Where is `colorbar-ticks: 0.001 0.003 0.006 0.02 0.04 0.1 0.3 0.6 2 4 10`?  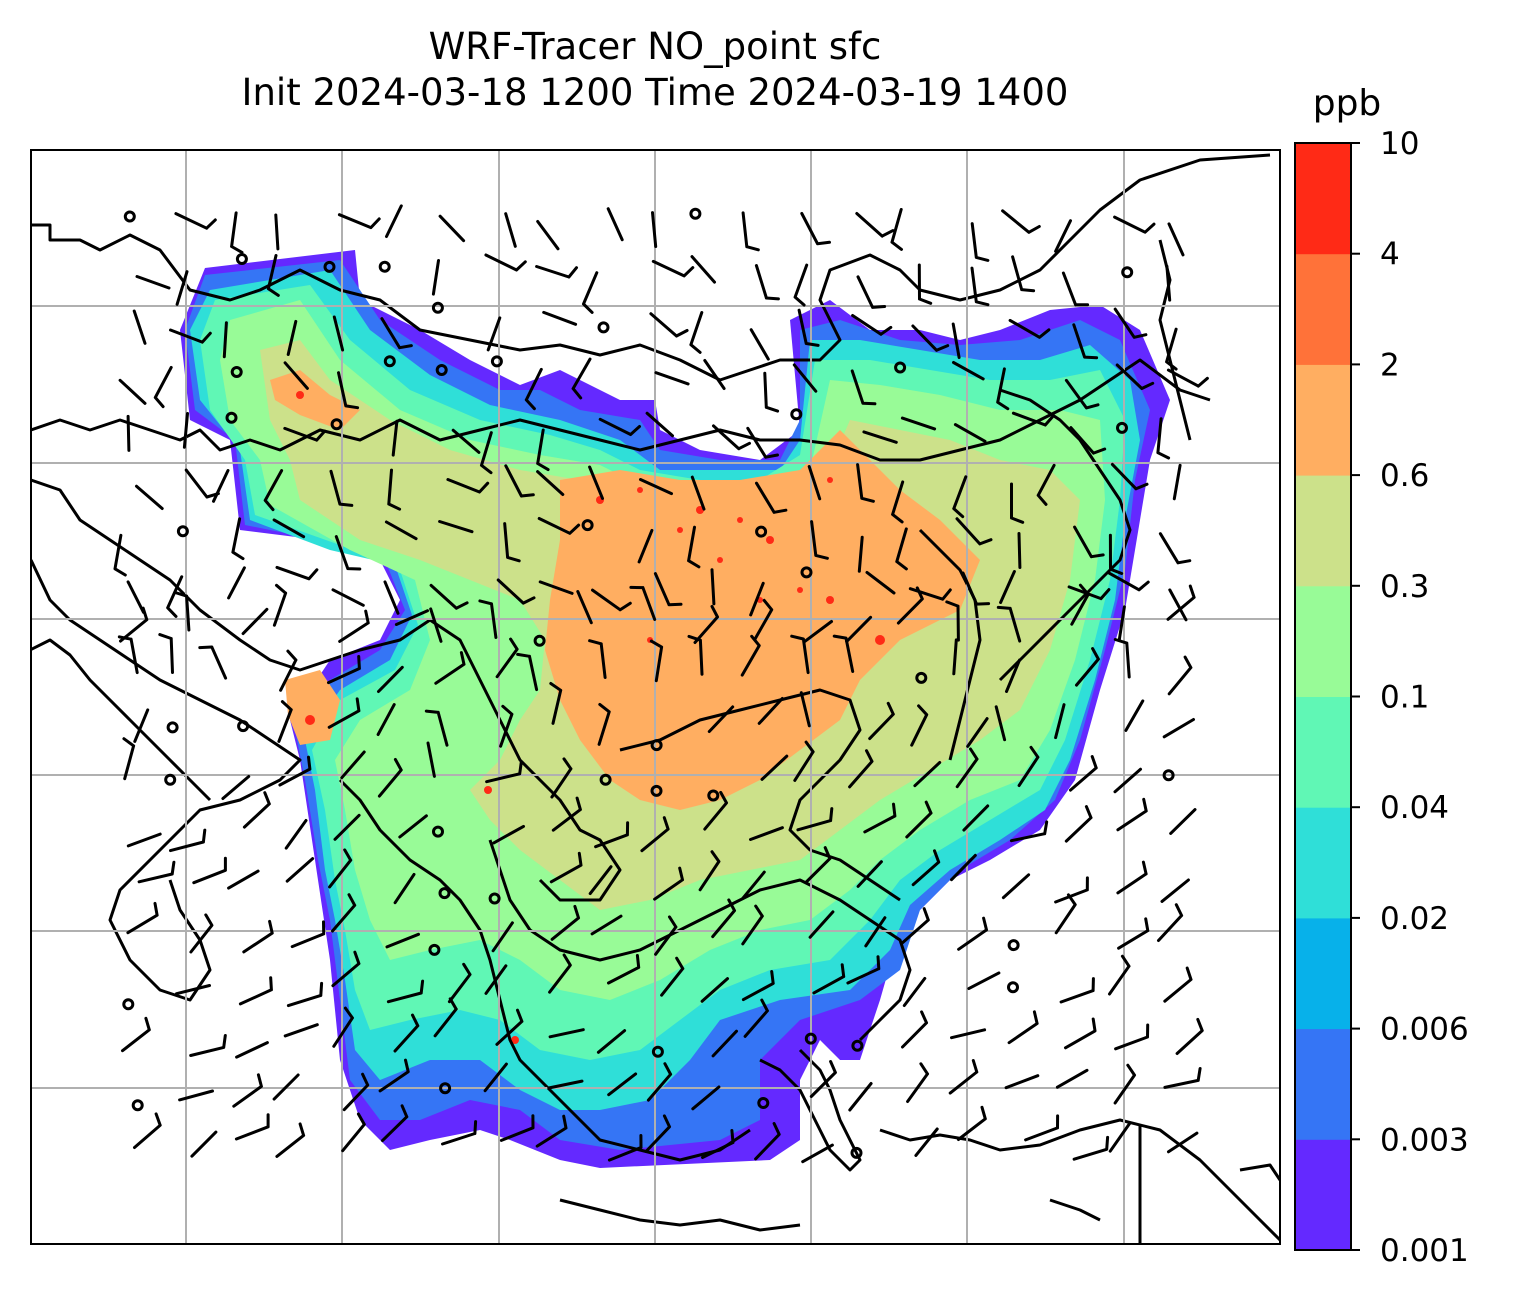
colorbar-ticks: 0.001 0.003 0.006 0.02 0.04 0.1 0.3 0.6 2 4 10 is located at coordinates (1410, 697).